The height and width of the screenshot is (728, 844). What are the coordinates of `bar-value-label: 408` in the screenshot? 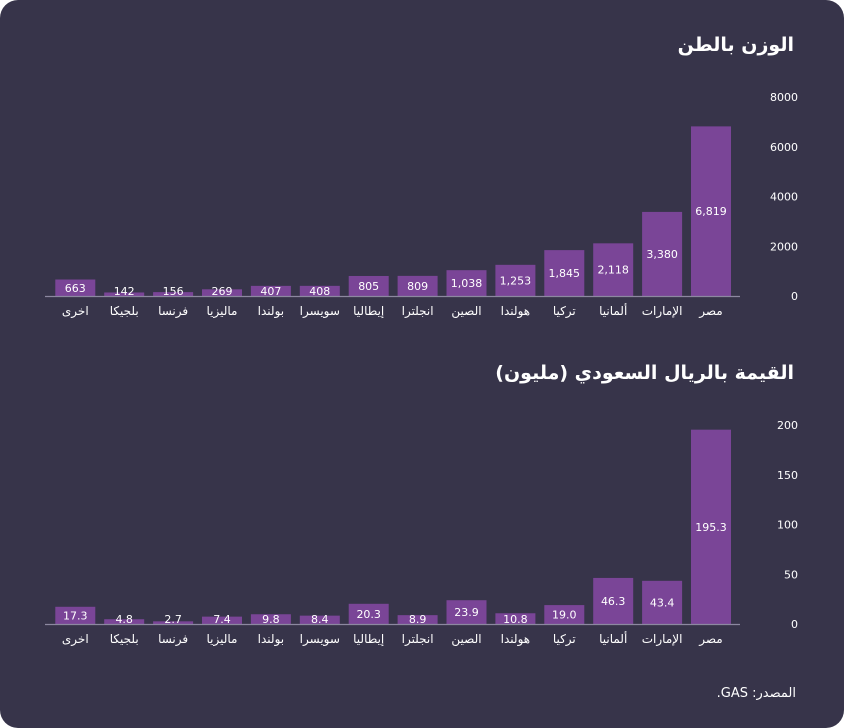 It's located at (319, 291).